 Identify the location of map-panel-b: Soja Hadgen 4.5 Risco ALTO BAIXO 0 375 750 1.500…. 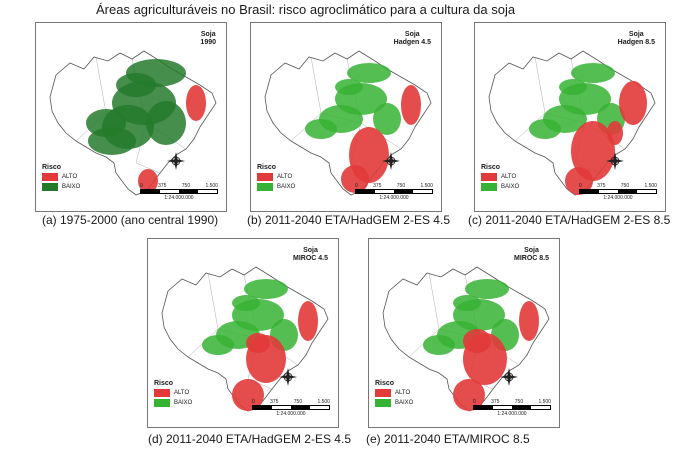
(346, 117).